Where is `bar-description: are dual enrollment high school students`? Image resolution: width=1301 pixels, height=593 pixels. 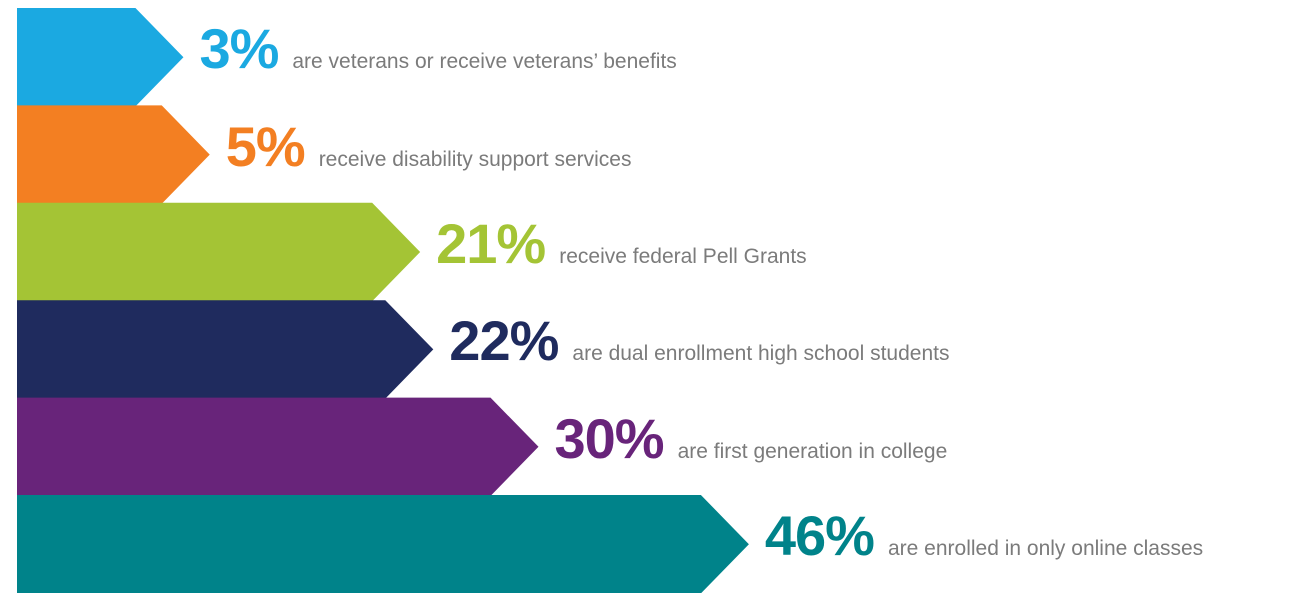 bar-description: are dual enrollment high school students is located at coordinates (761, 354).